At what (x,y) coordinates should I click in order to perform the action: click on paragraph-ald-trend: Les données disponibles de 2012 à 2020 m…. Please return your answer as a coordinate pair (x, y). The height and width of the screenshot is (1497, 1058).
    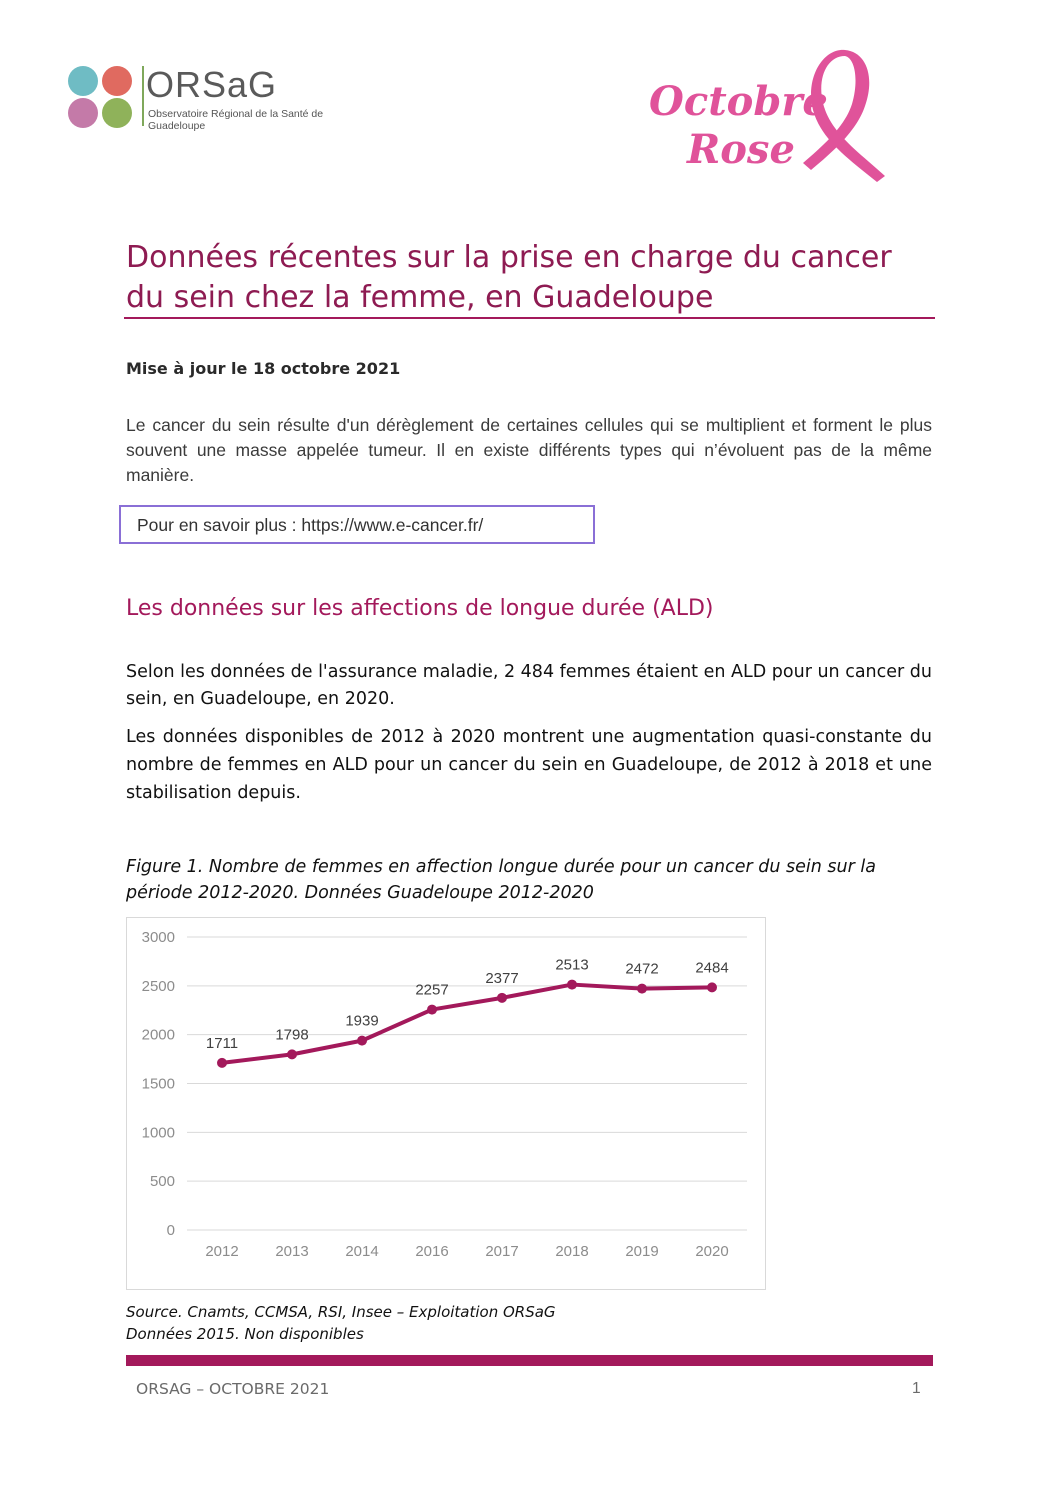
    Looking at the image, I should click on (529, 765).